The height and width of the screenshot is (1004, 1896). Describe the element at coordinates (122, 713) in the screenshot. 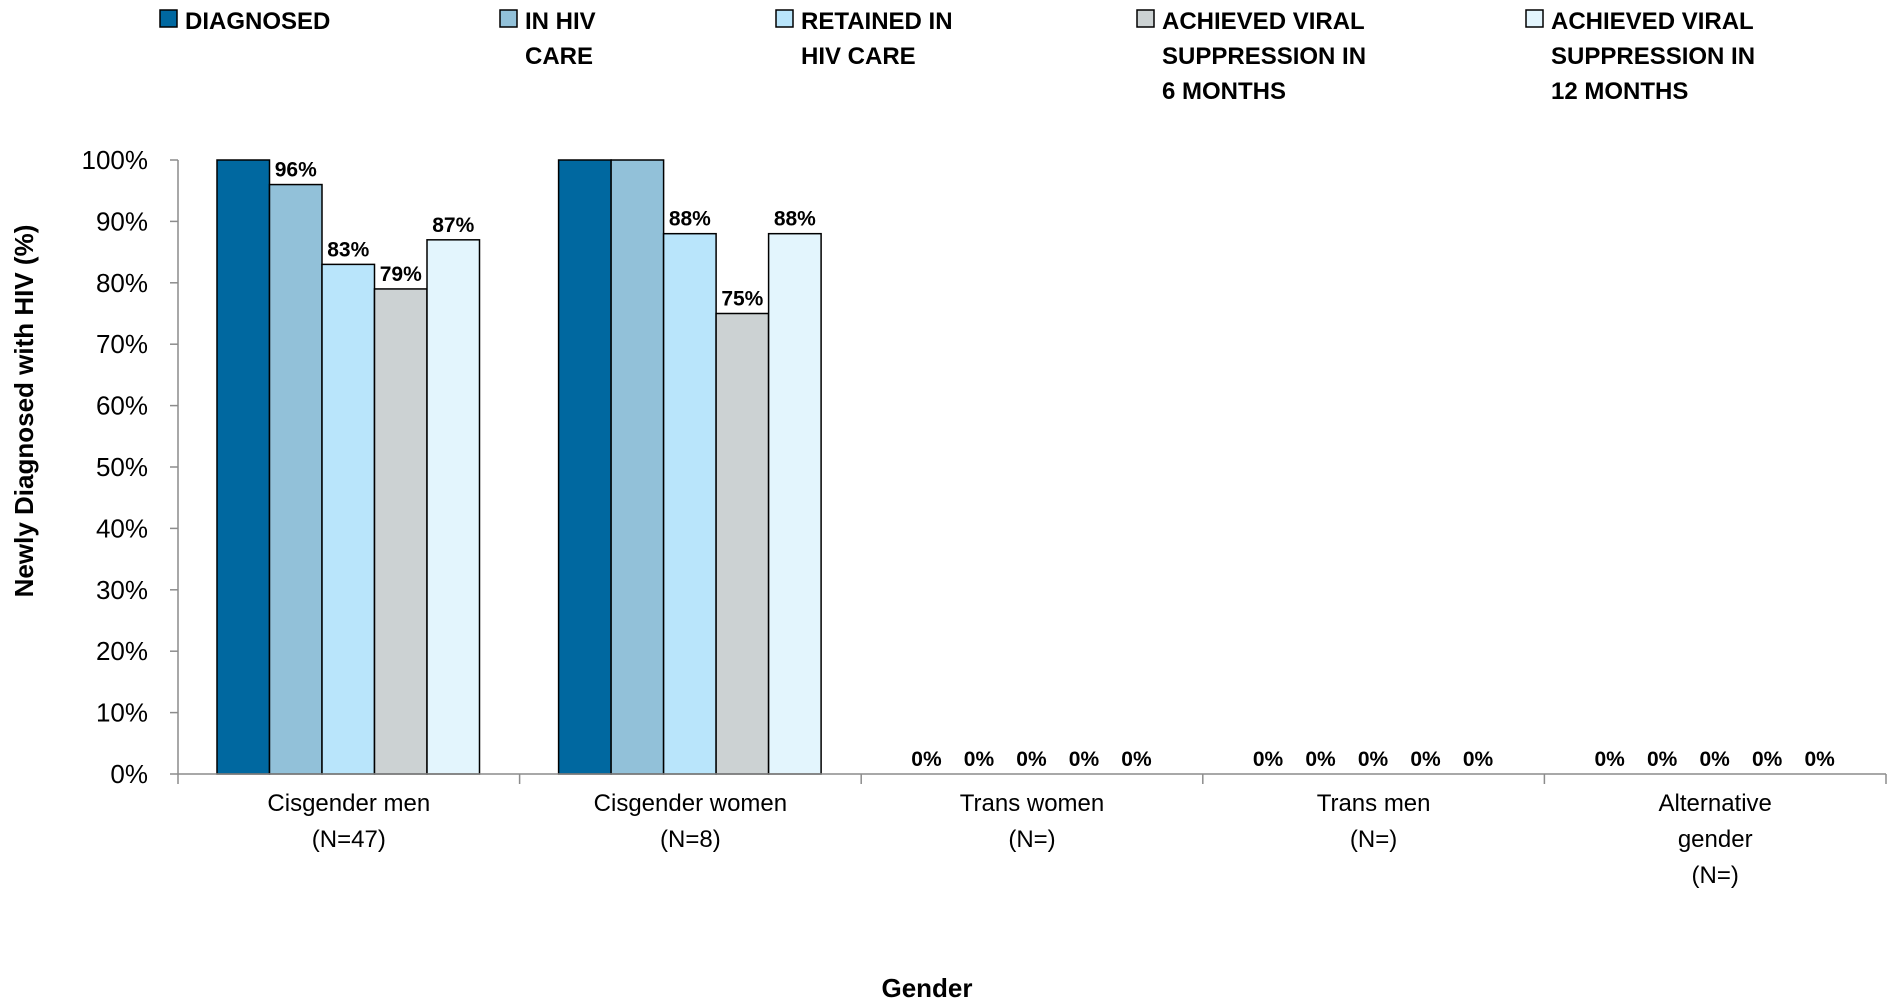

I see `y-tick-label: 10%` at that location.